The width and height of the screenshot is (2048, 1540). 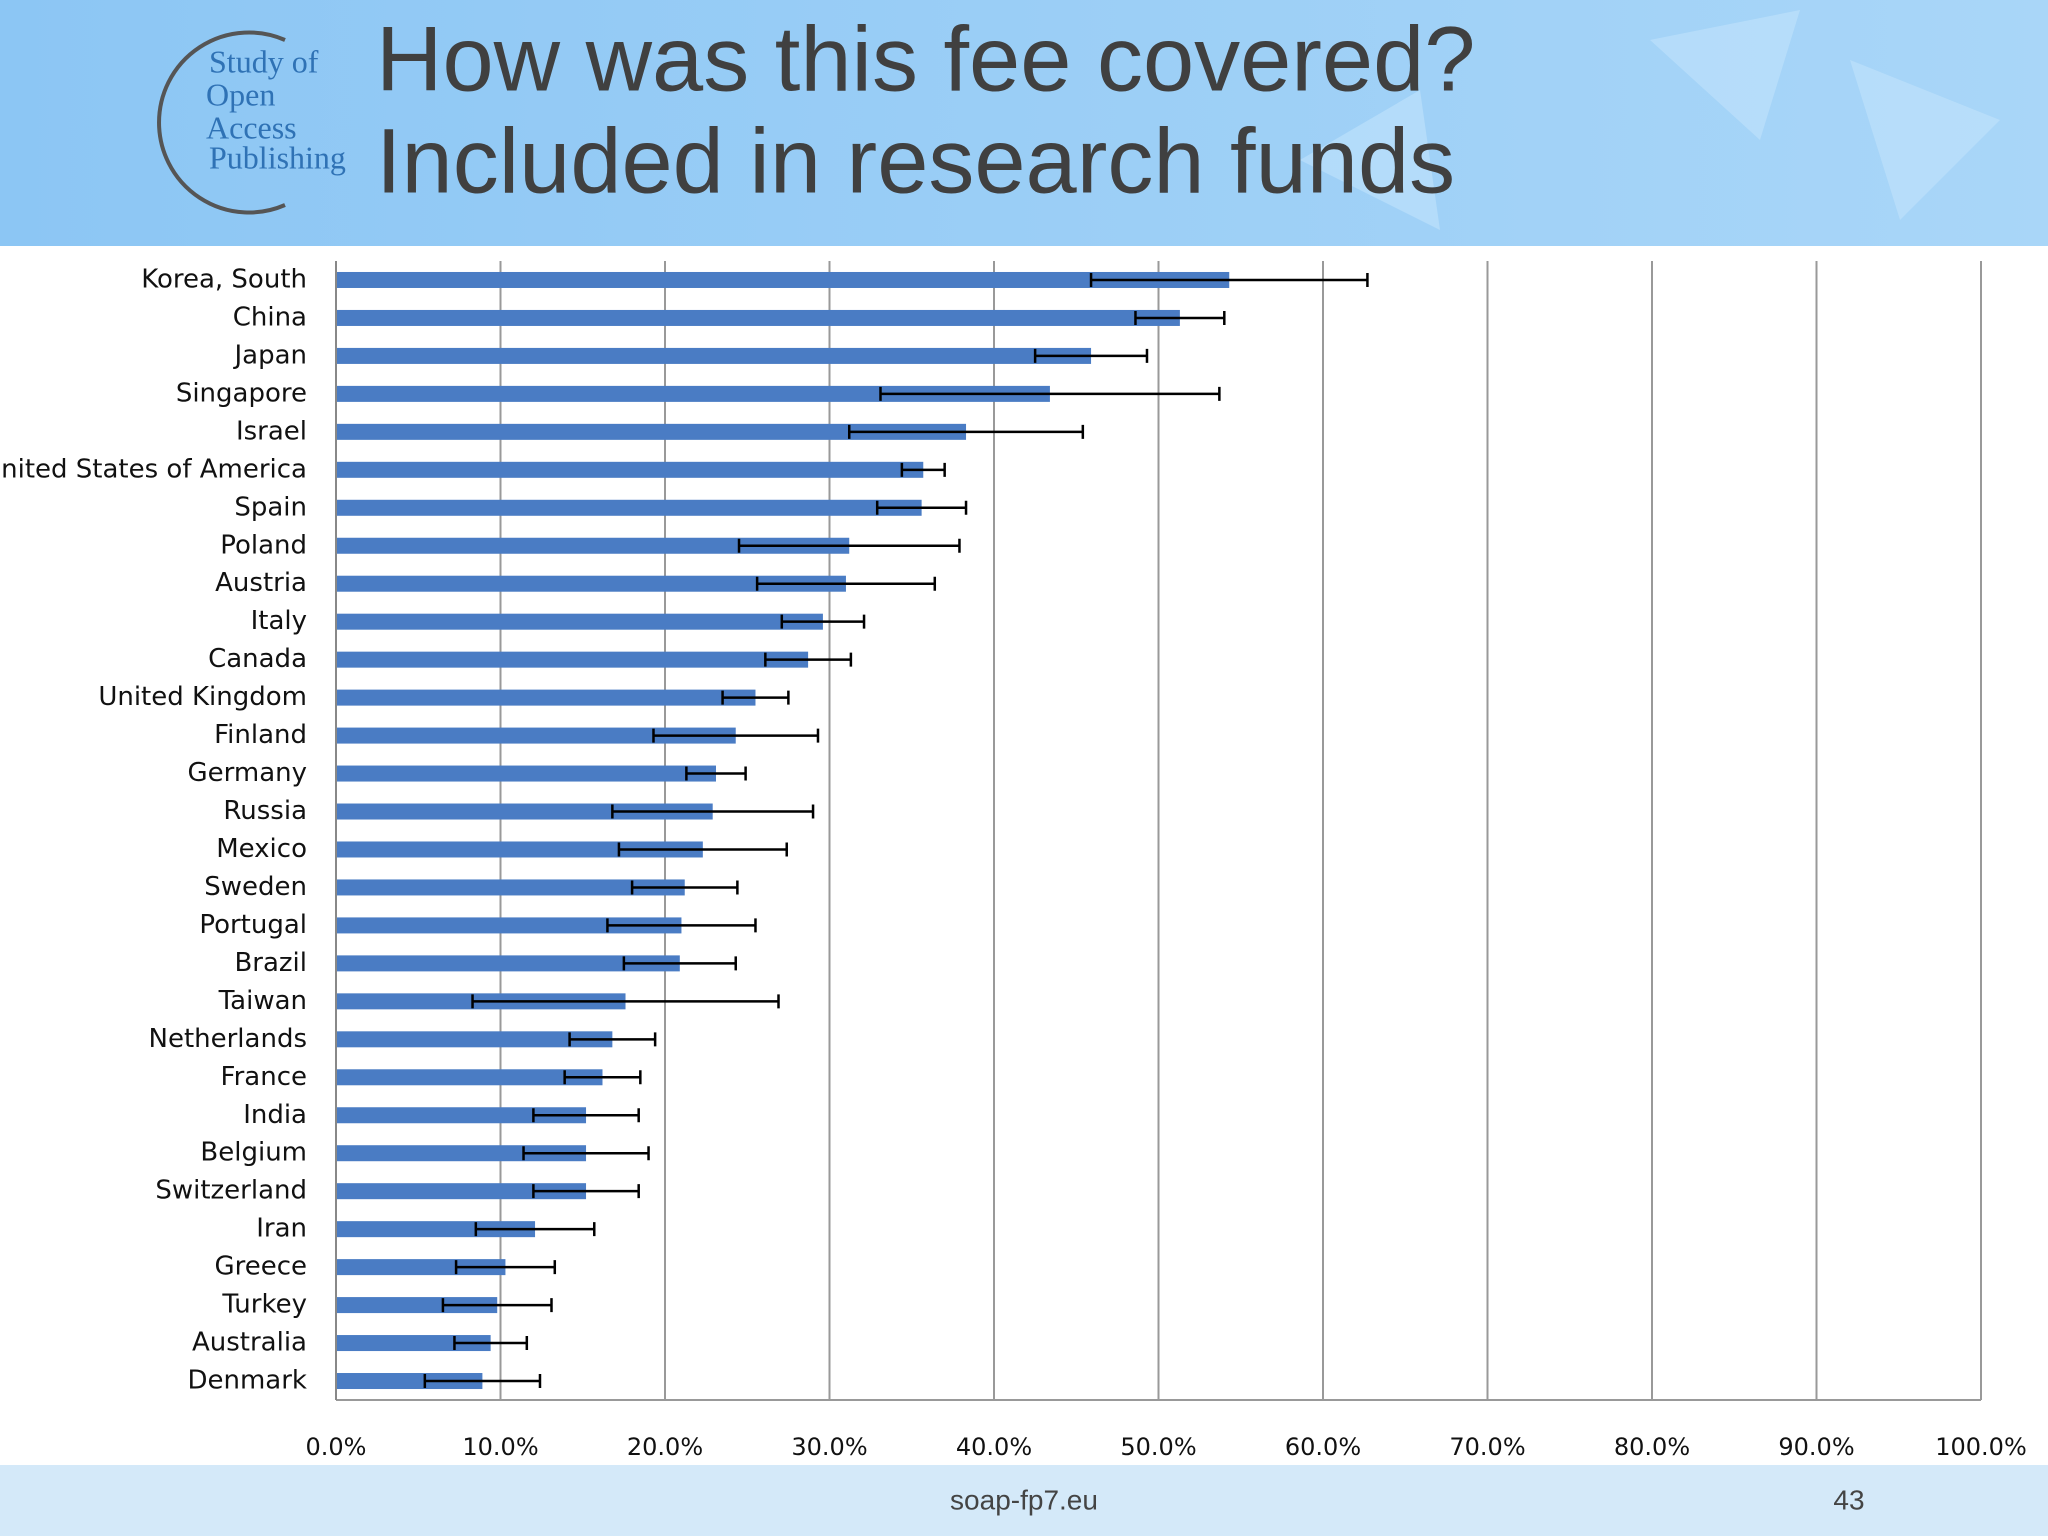 What do you see at coordinates (1848, 1499) in the screenshot?
I see `page-number: 43` at bounding box center [1848, 1499].